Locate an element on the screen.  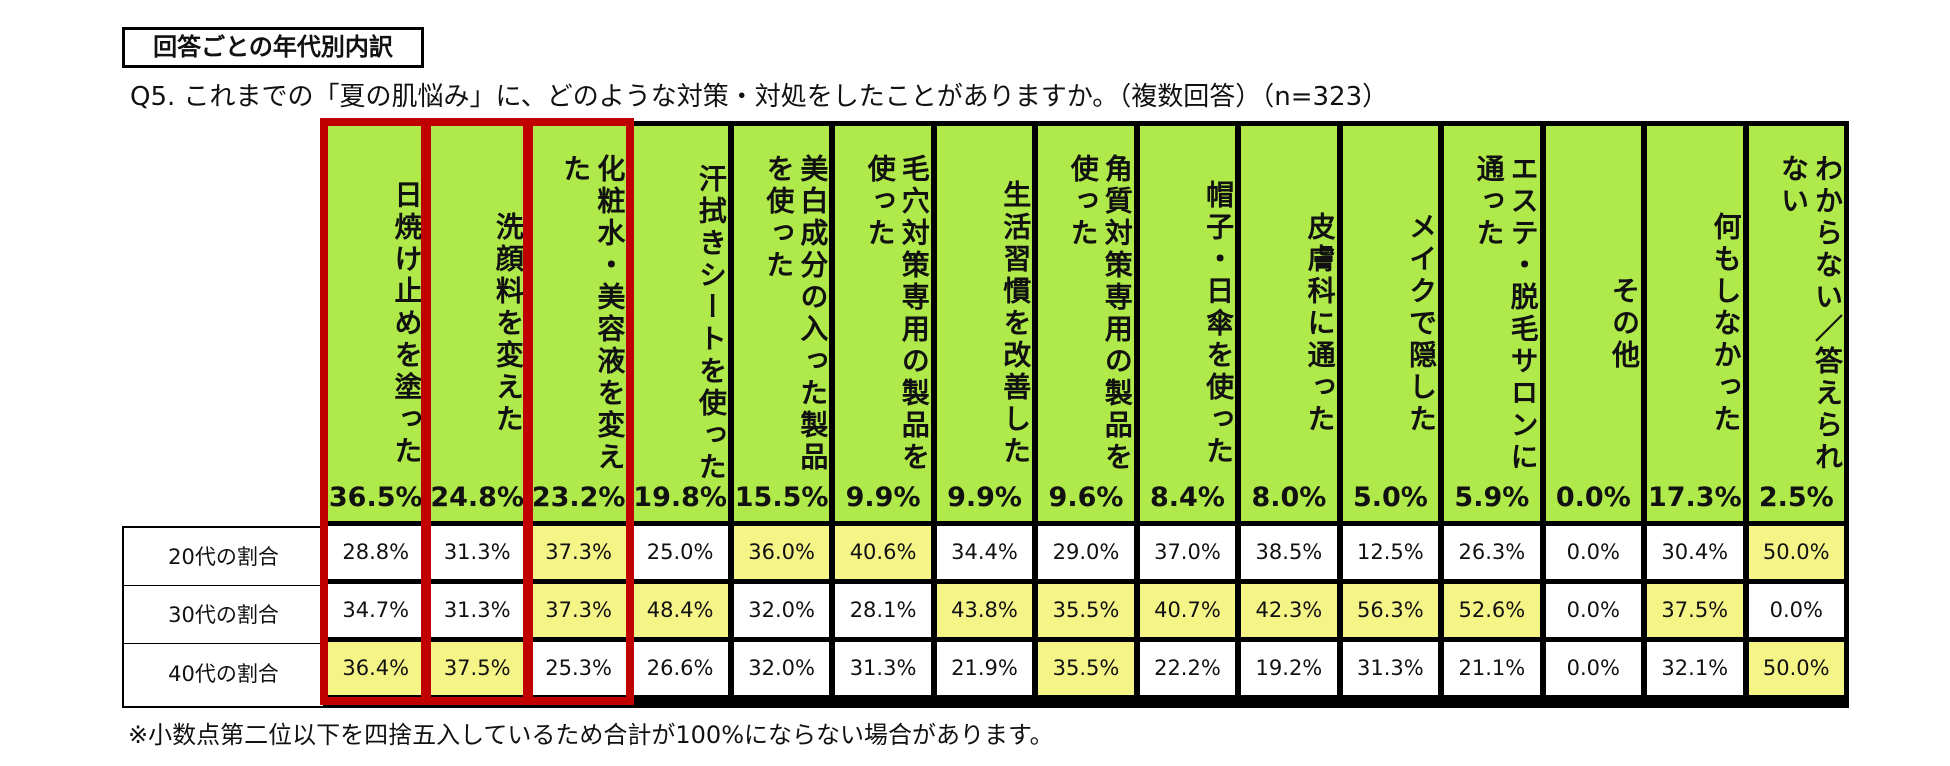
table-cell: 34.4% is located at coordinates (984, 552).